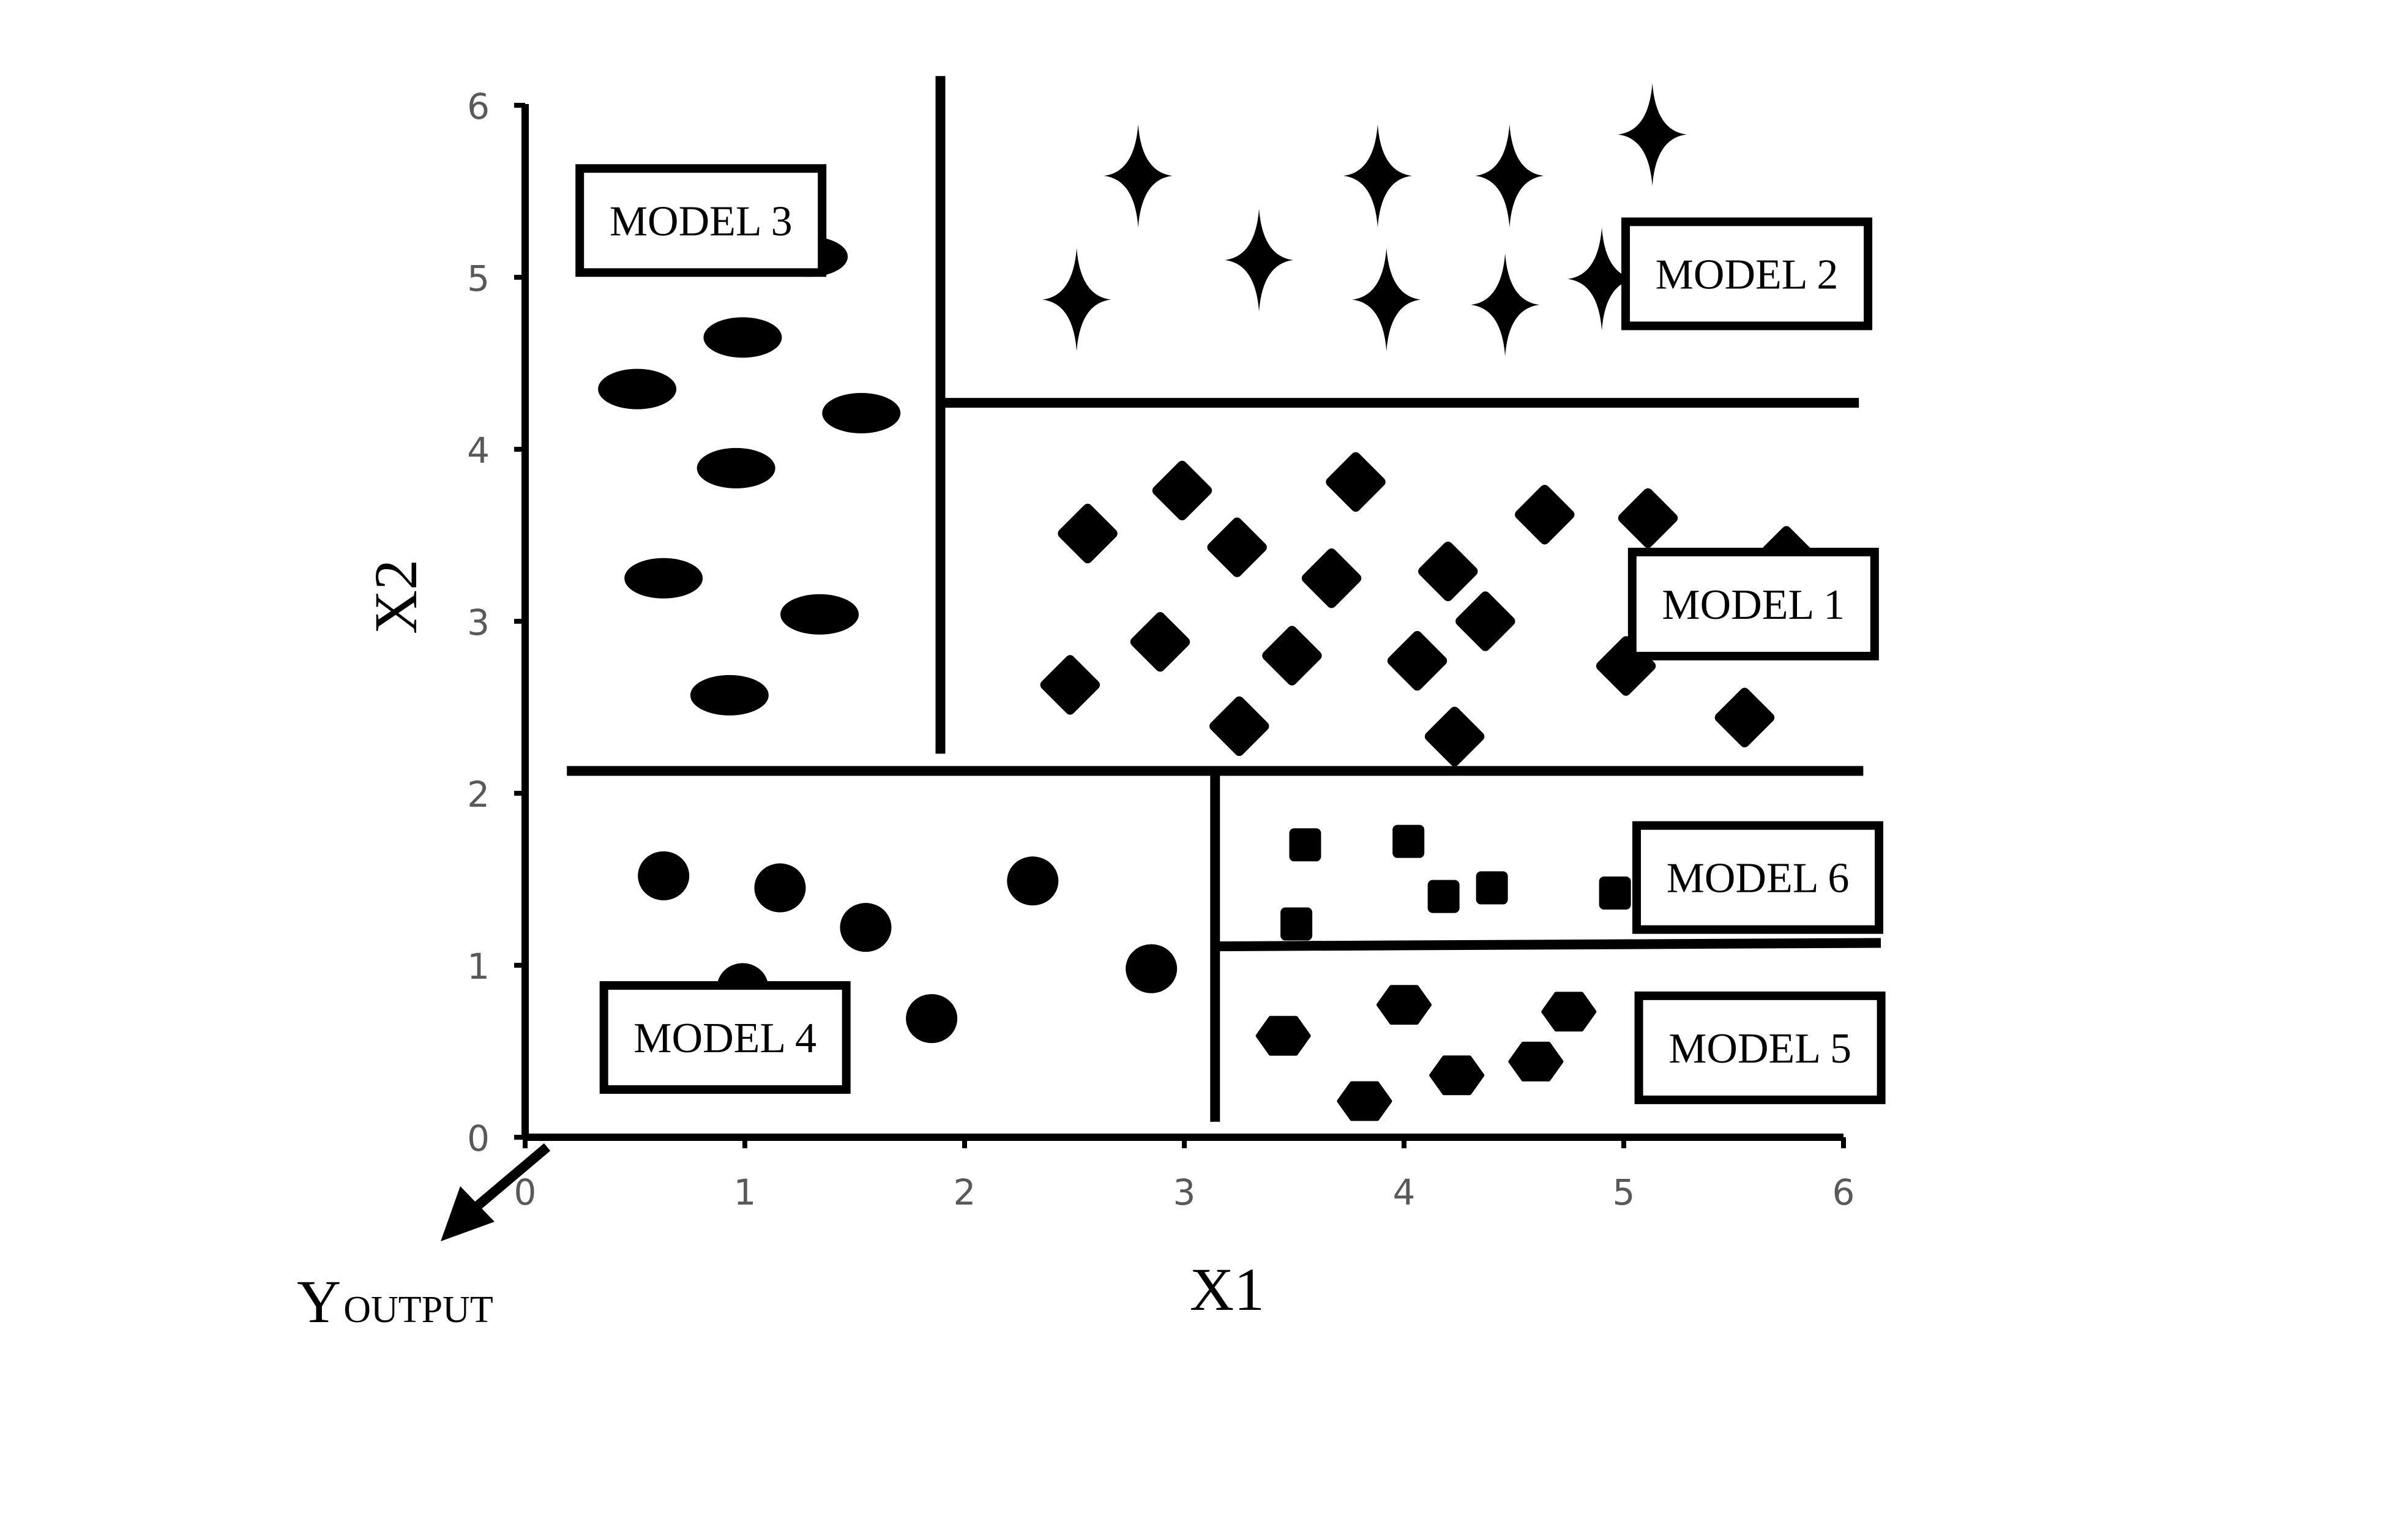 This screenshot has width=2387, height=1540. I want to click on model-label-text: MODEL 4, so click(724, 1038).